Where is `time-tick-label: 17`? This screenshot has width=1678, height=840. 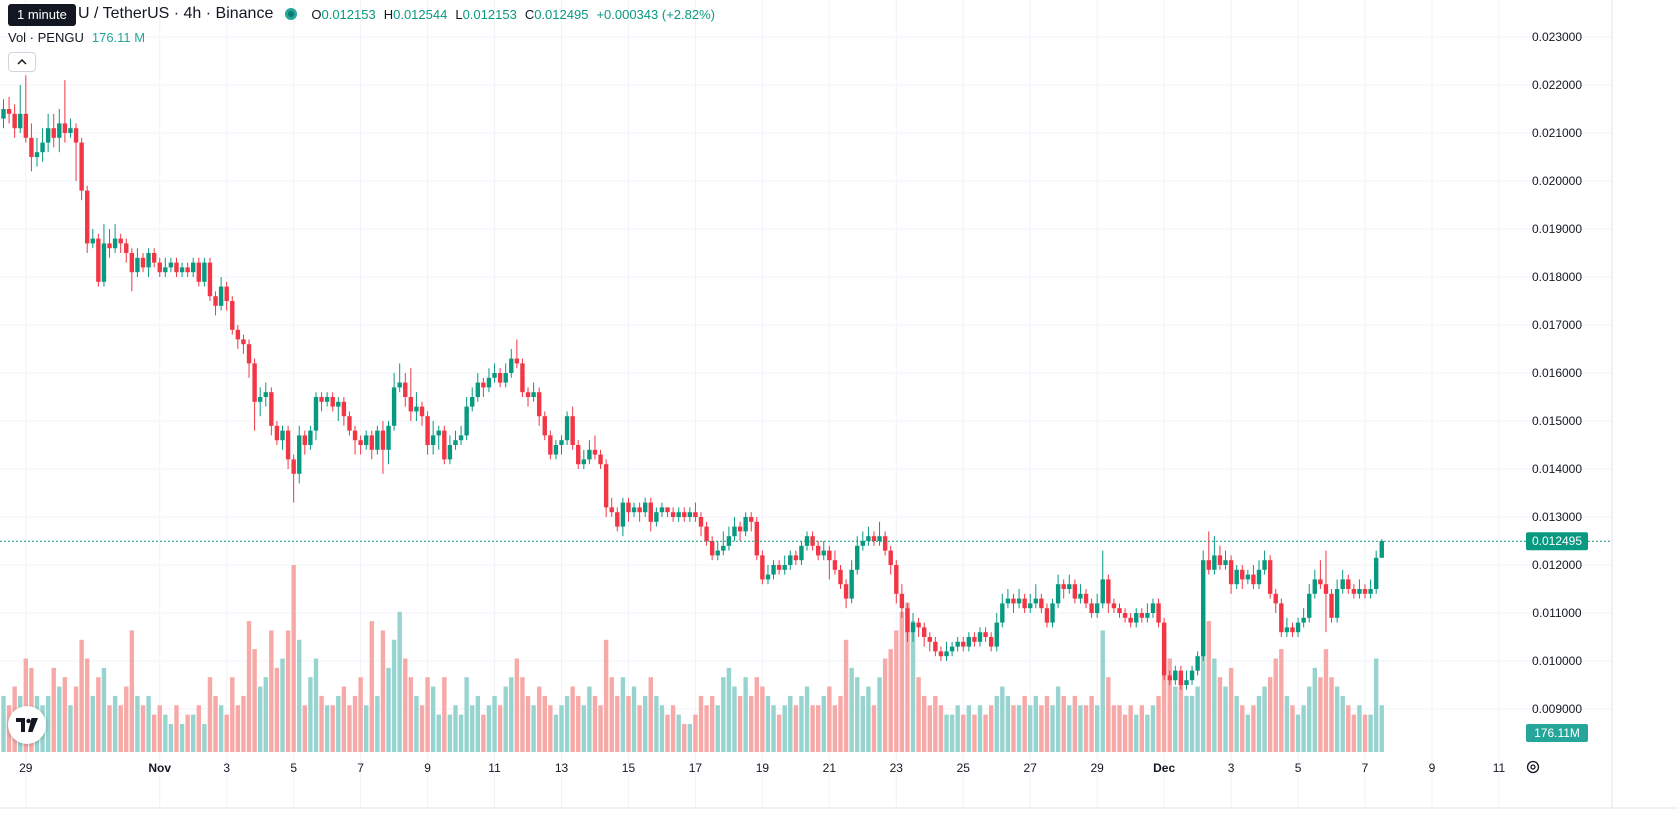 time-tick-label: 17 is located at coordinates (696, 768).